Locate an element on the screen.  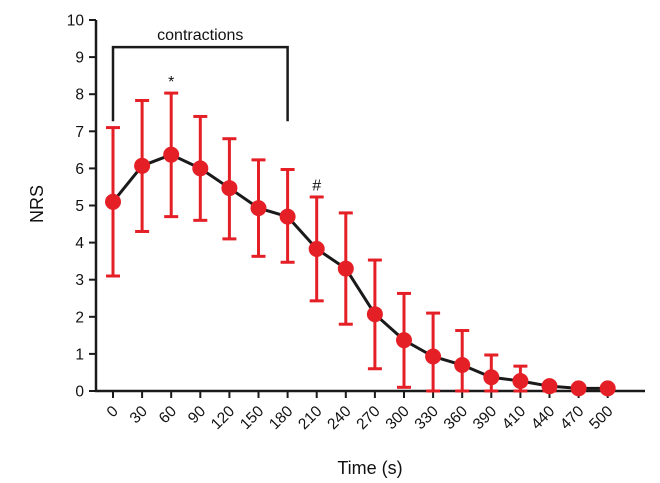
x-tick-label: 180 is located at coordinates (281, 418).